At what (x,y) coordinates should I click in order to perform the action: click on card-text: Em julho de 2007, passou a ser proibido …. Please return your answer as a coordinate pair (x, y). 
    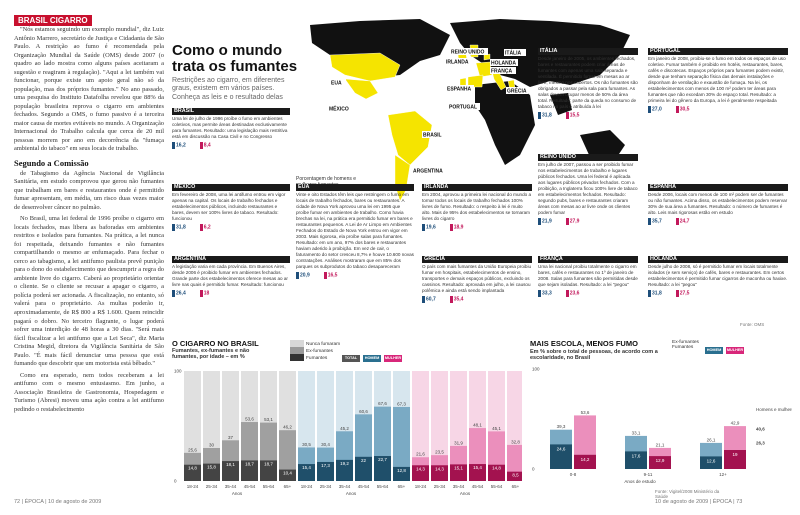
    Looking at the image, I should click on (588, 188).